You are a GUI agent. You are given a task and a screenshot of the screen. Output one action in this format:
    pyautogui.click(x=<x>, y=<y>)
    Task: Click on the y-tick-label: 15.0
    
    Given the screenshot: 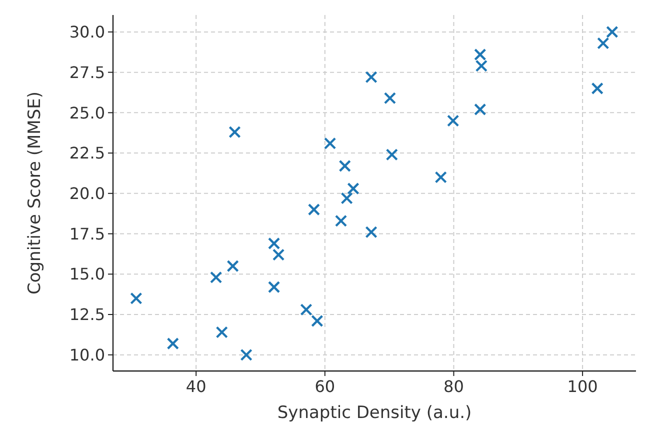 What is the action you would take?
    pyautogui.click(x=87, y=274)
    